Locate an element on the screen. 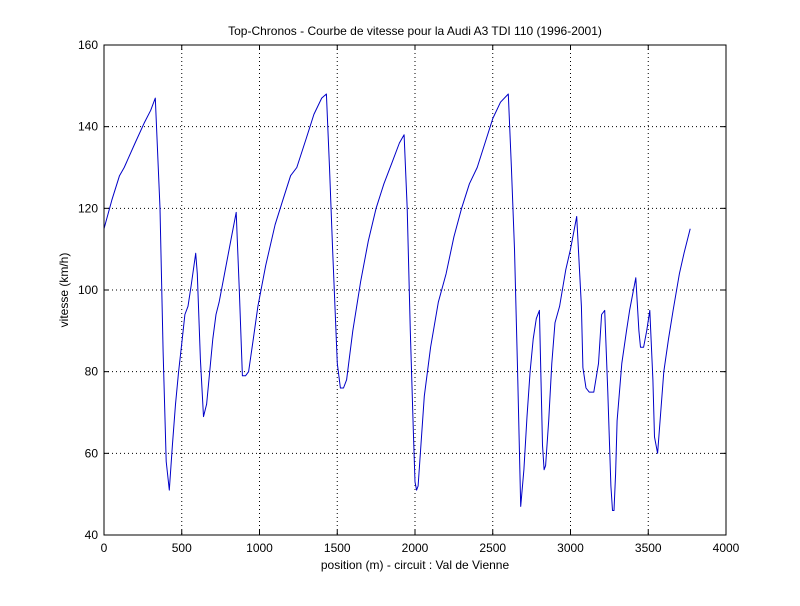 The height and width of the screenshot is (606, 800). y-tick-label: 100 is located at coordinates (88, 290).